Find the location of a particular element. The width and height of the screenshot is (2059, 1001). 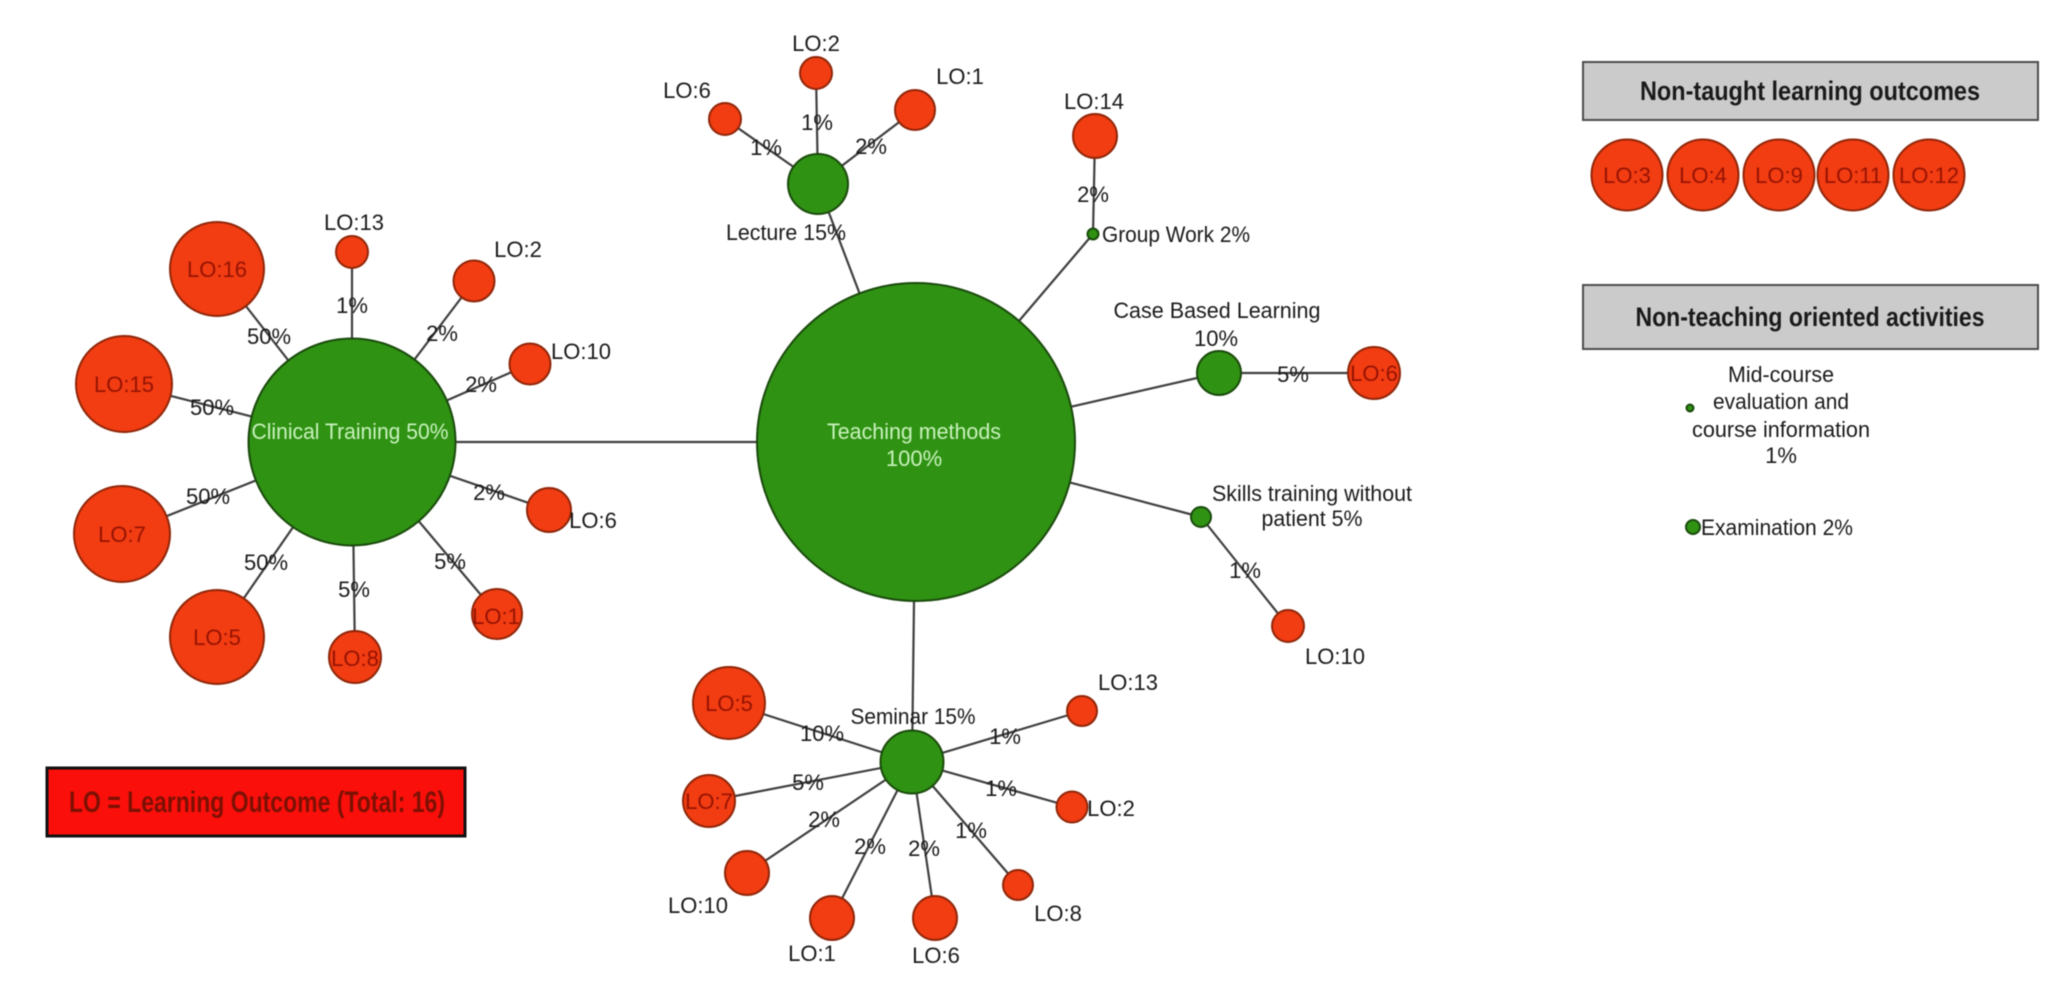

svg-text: LO:9 is located at coordinates (1779, 175).